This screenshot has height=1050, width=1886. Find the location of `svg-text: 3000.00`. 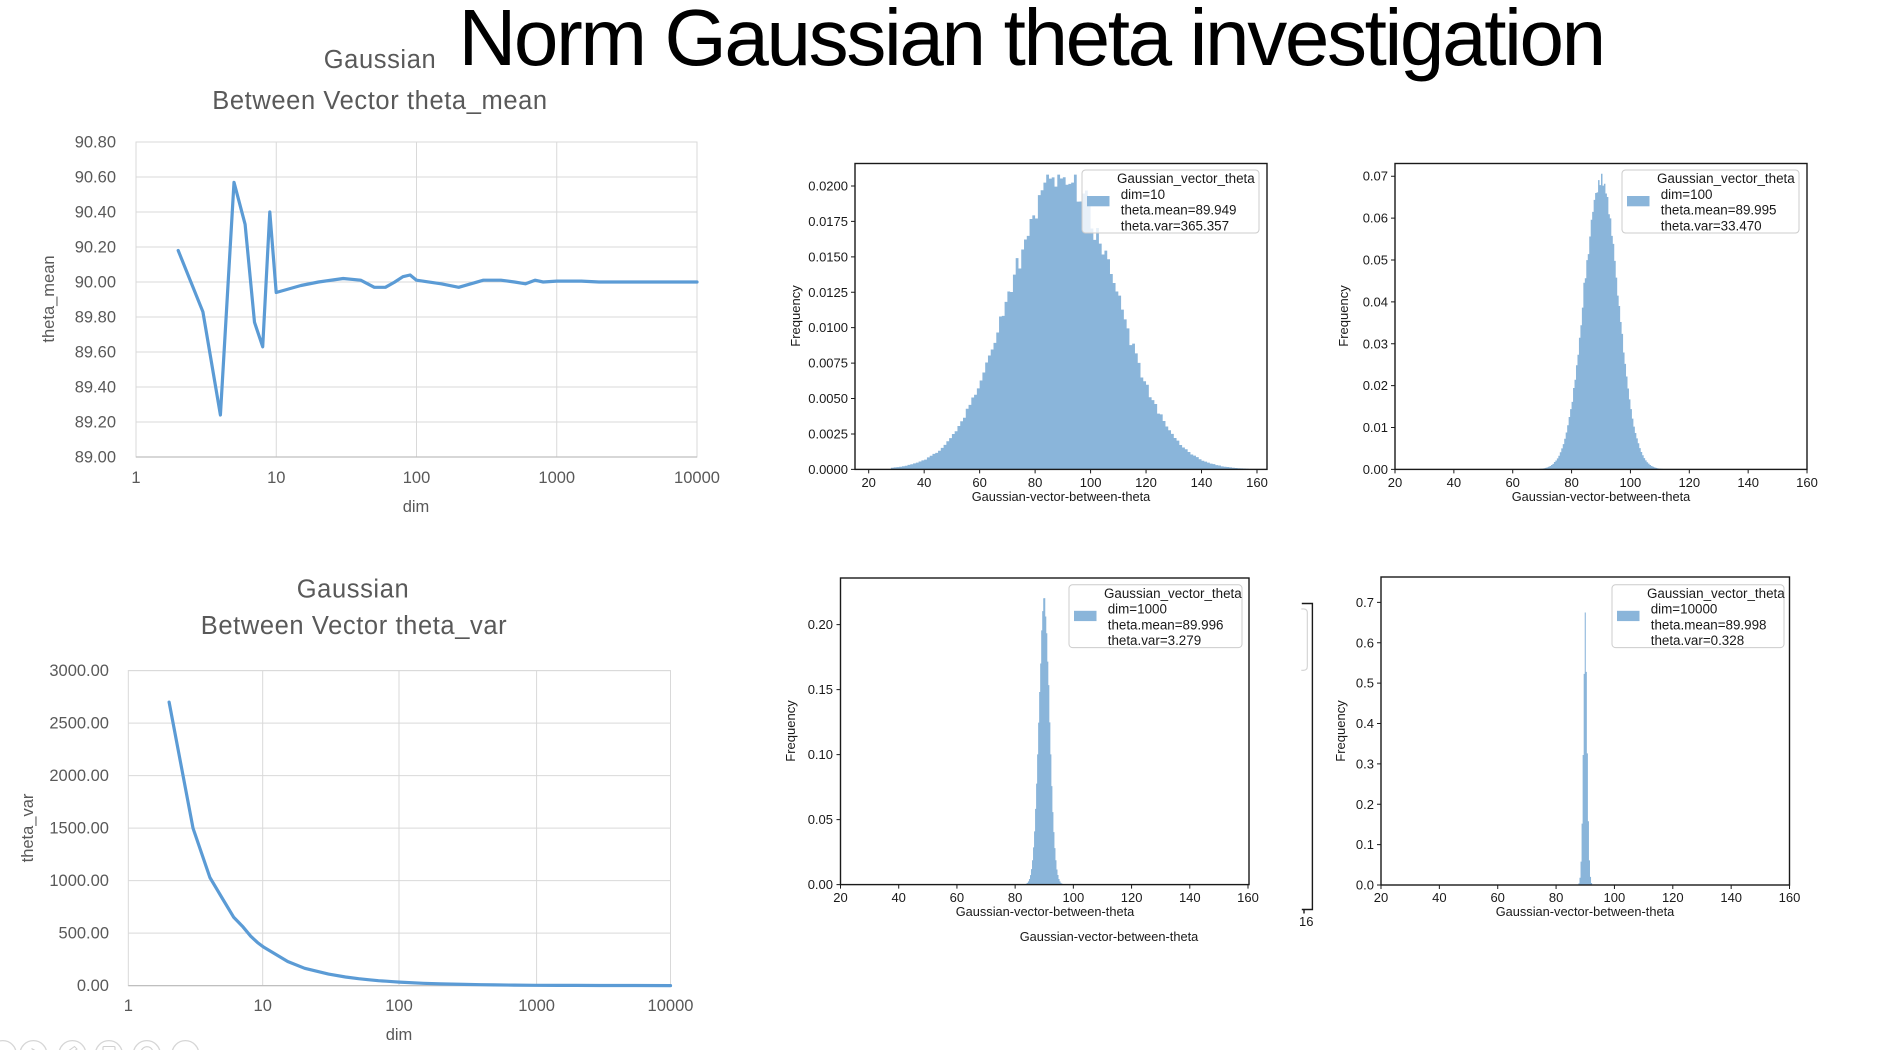

svg-text: 3000.00 is located at coordinates (79, 671).